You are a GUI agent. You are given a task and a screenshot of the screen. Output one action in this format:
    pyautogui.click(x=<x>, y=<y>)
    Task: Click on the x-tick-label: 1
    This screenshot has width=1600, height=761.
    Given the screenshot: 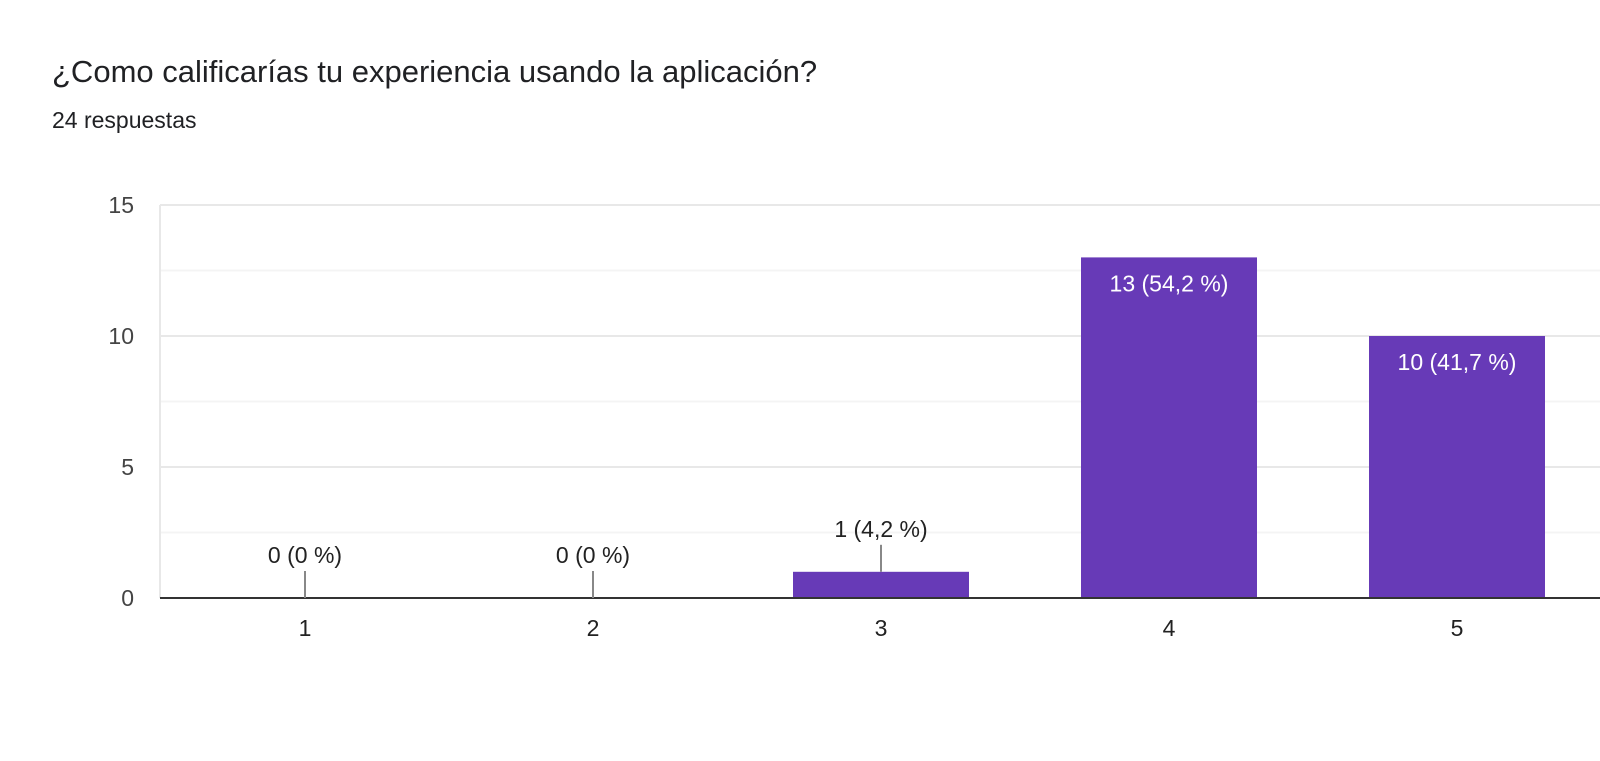 What is the action you would take?
    pyautogui.click(x=305, y=628)
    